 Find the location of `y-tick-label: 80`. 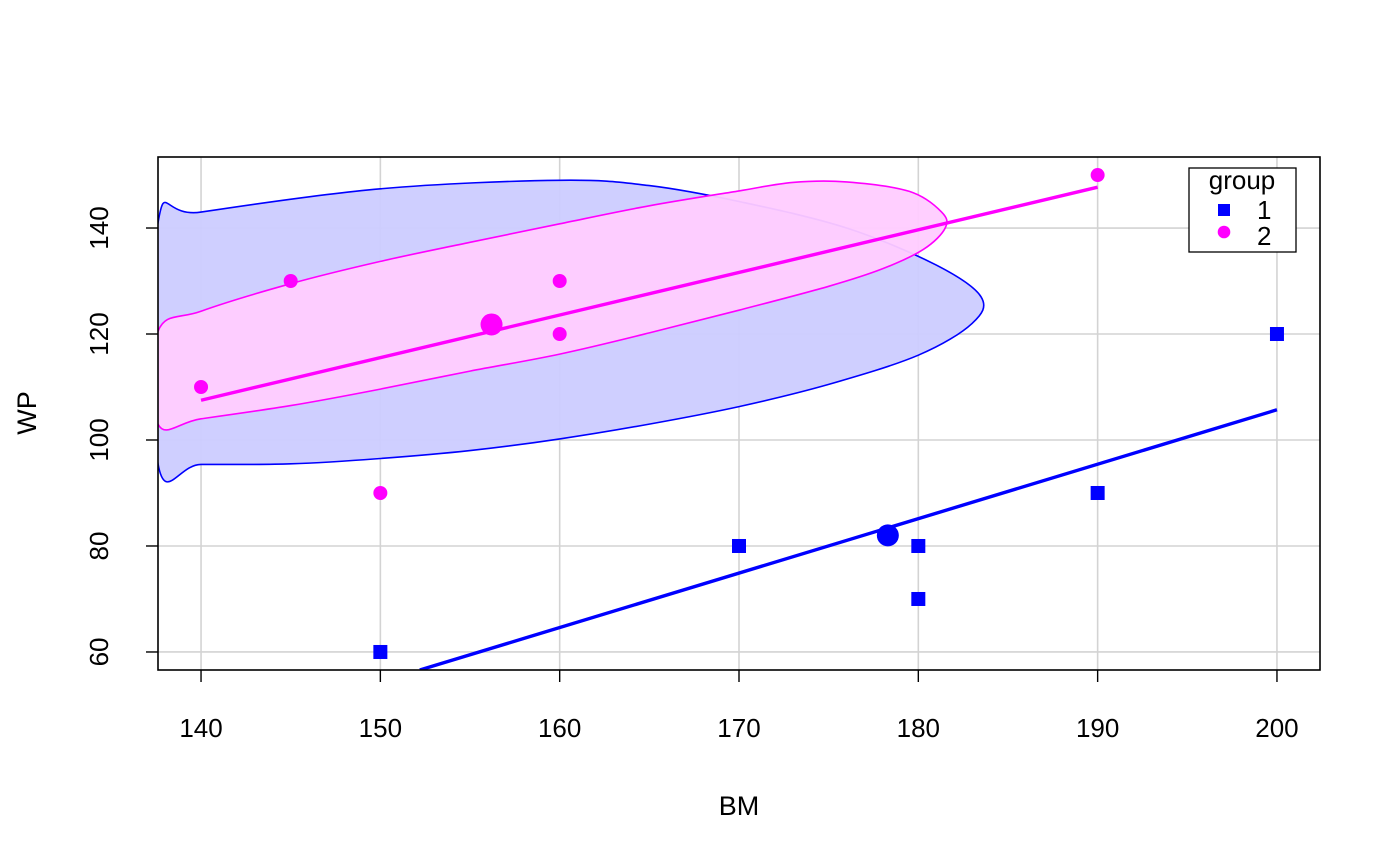

y-tick-label: 80 is located at coordinates (99, 546).